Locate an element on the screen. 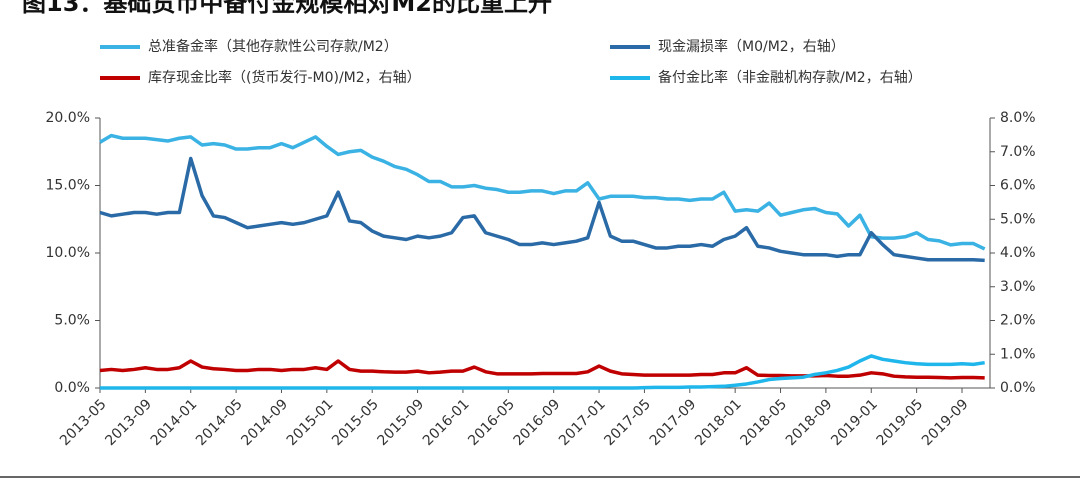  y-tick-label: 10.0% is located at coordinates (68, 253).